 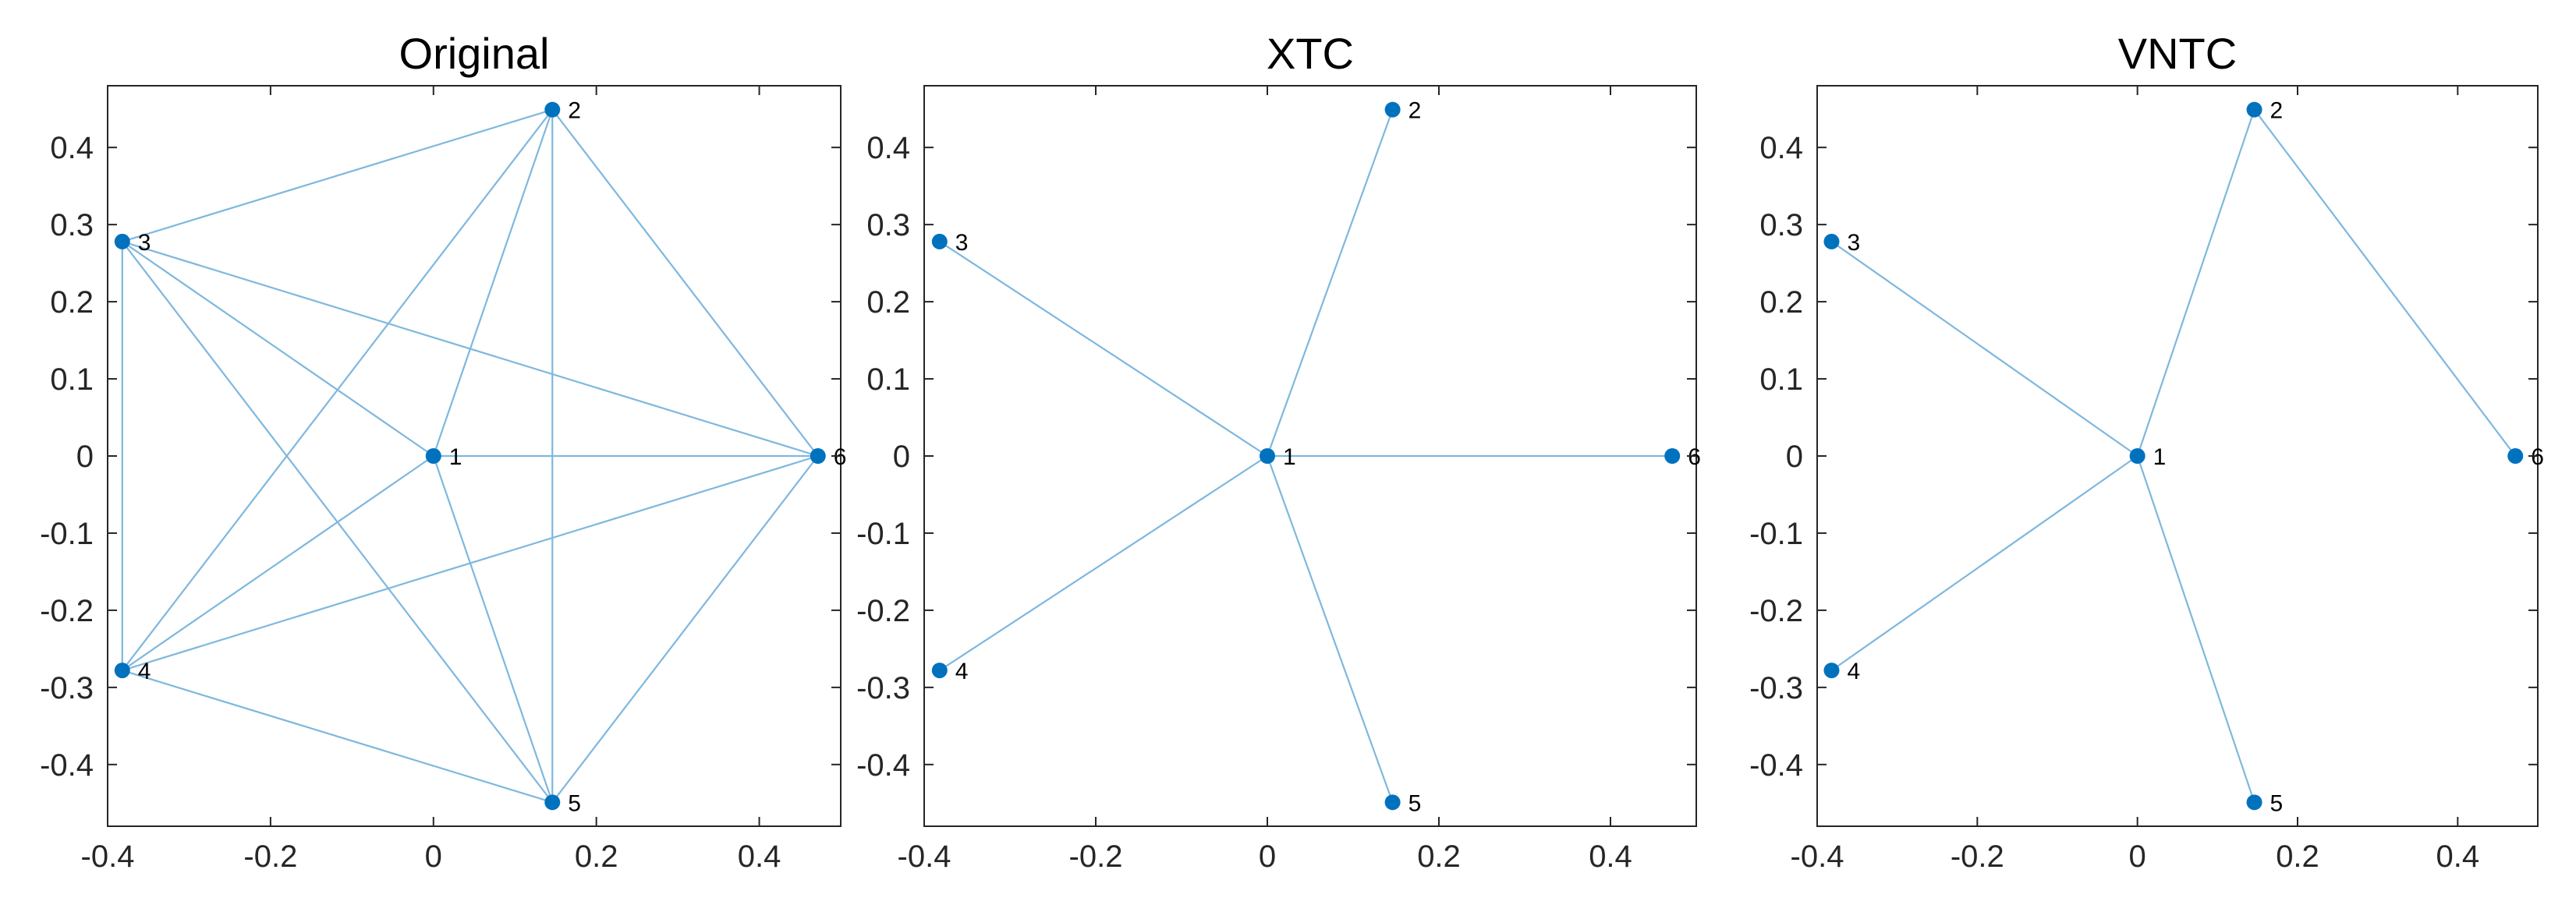 What do you see at coordinates (475, 53) in the screenshot?
I see `panel-title: Original` at bounding box center [475, 53].